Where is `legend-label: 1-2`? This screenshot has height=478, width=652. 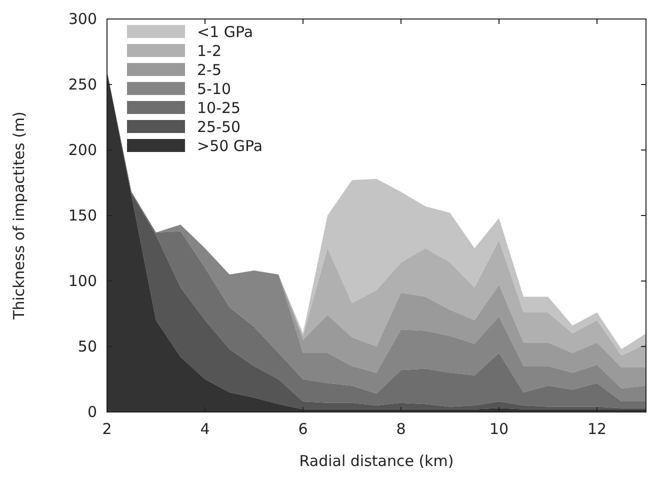
legend-label: 1-2 is located at coordinates (209, 51).